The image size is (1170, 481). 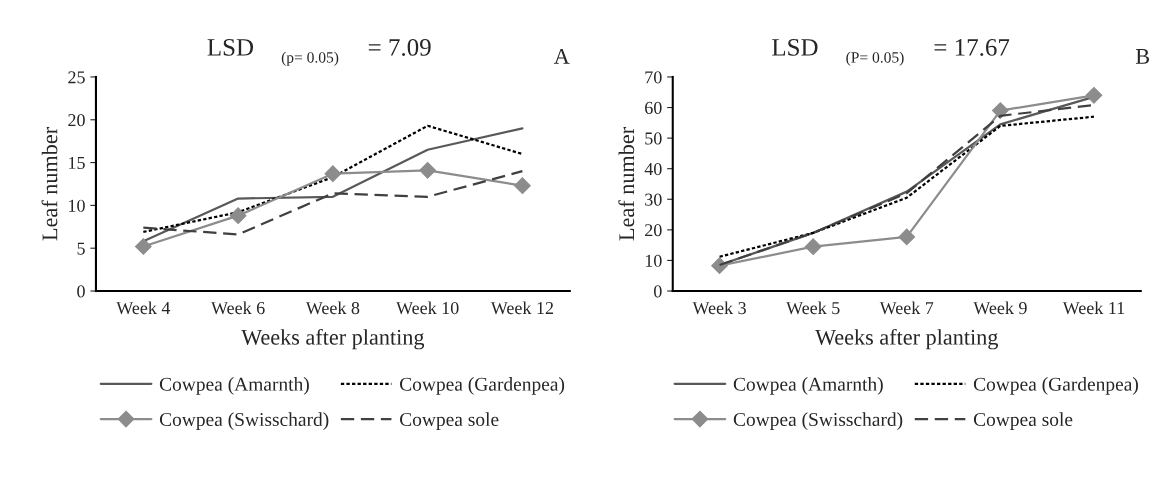 What do you see at coordinates (653, 107) in the screenshot?
I see `y-tick-label: 60` at bounding box center [653, 107].